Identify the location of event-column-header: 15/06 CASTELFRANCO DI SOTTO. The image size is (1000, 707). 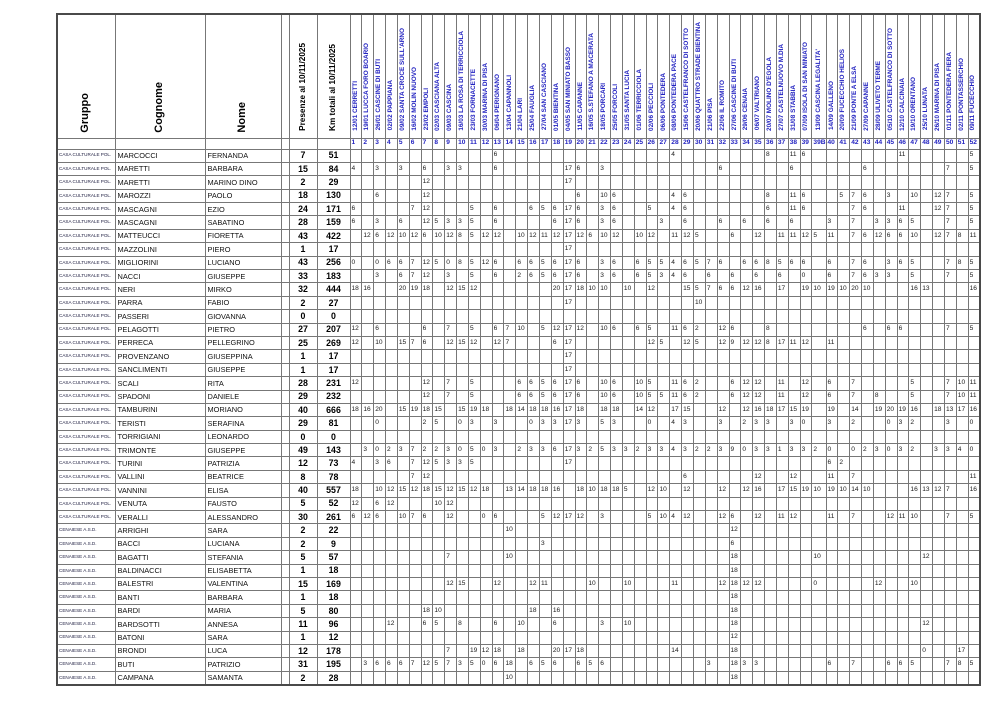
(687, 76).